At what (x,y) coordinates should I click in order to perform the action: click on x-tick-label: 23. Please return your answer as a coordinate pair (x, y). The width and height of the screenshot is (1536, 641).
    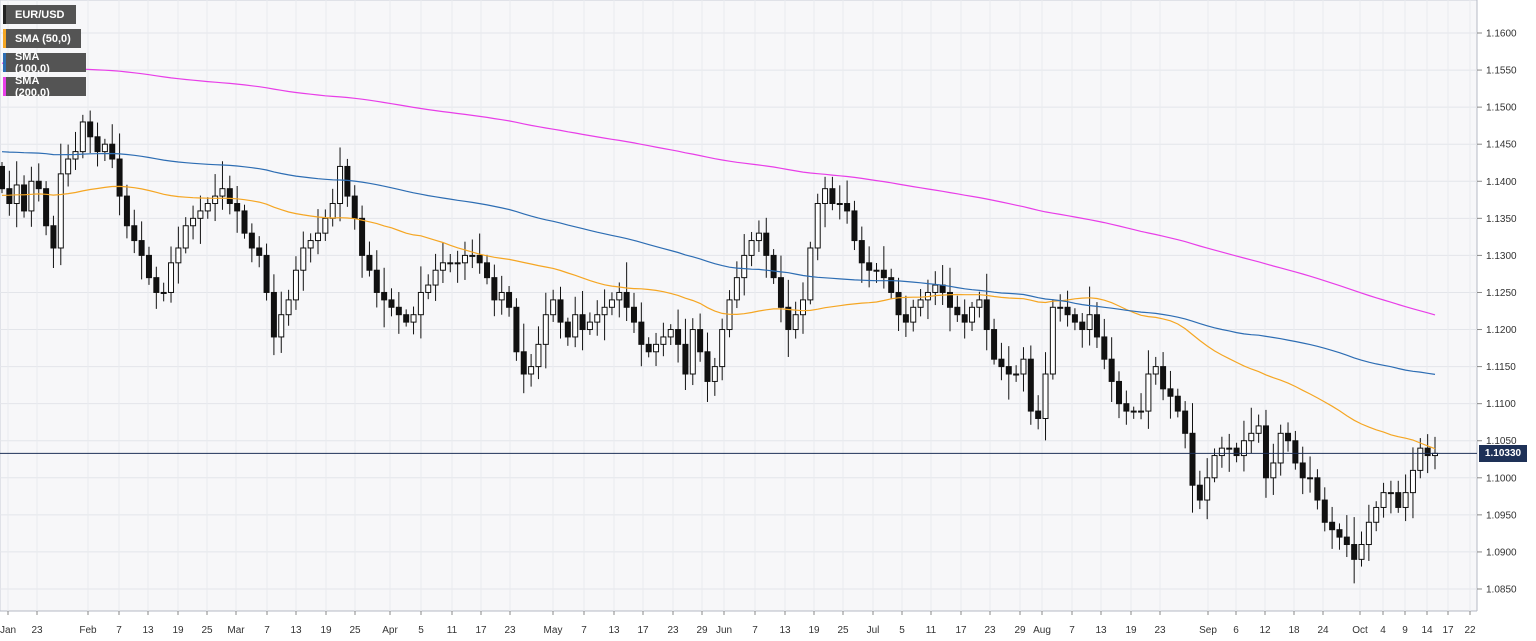
    Looking at the image, I should click on (37, 630).